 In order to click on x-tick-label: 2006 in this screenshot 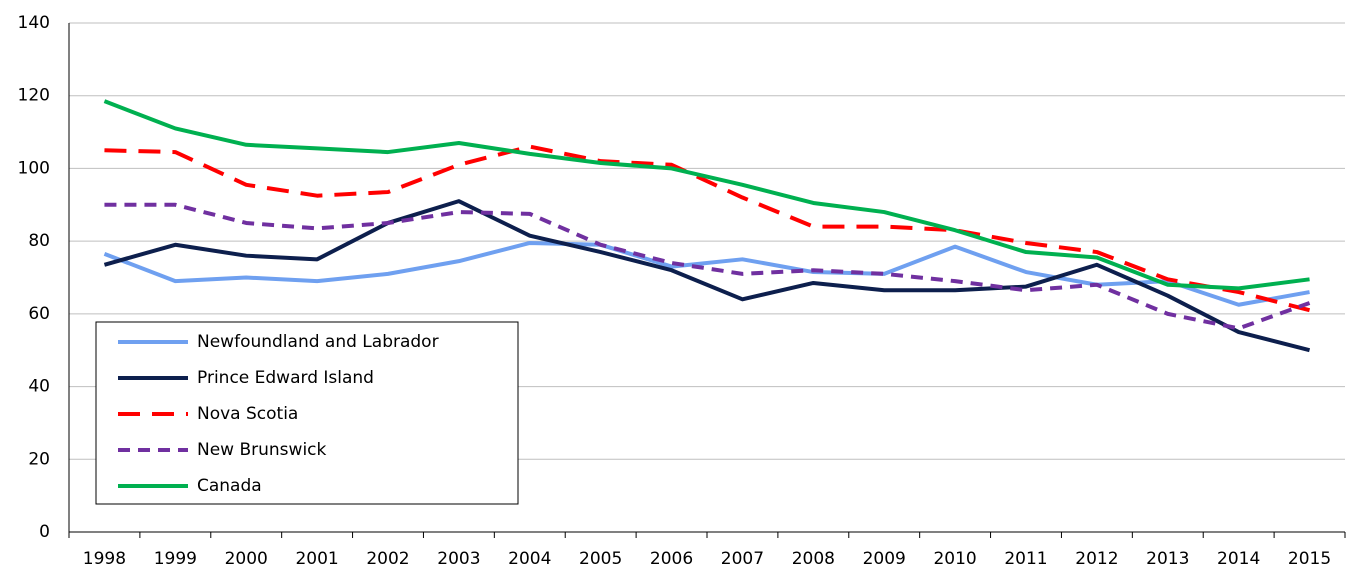, I will do `click(671, 559)`.